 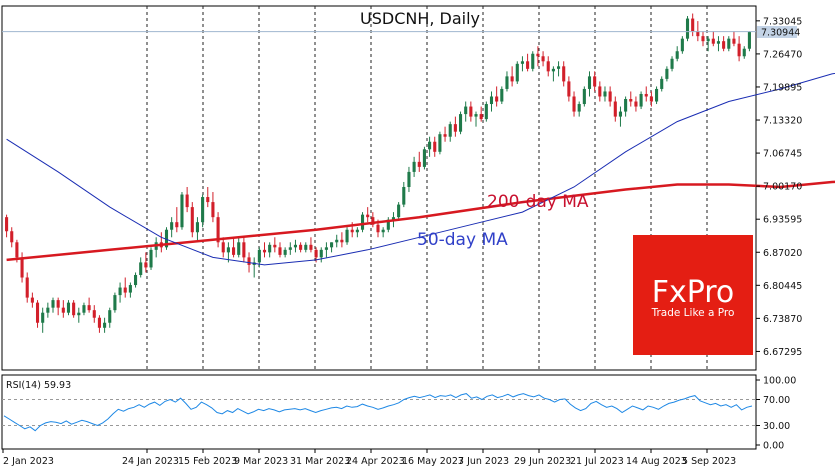 I want to click on date-tick-label: 2 Jan 2023, so click(x=28, y=461).